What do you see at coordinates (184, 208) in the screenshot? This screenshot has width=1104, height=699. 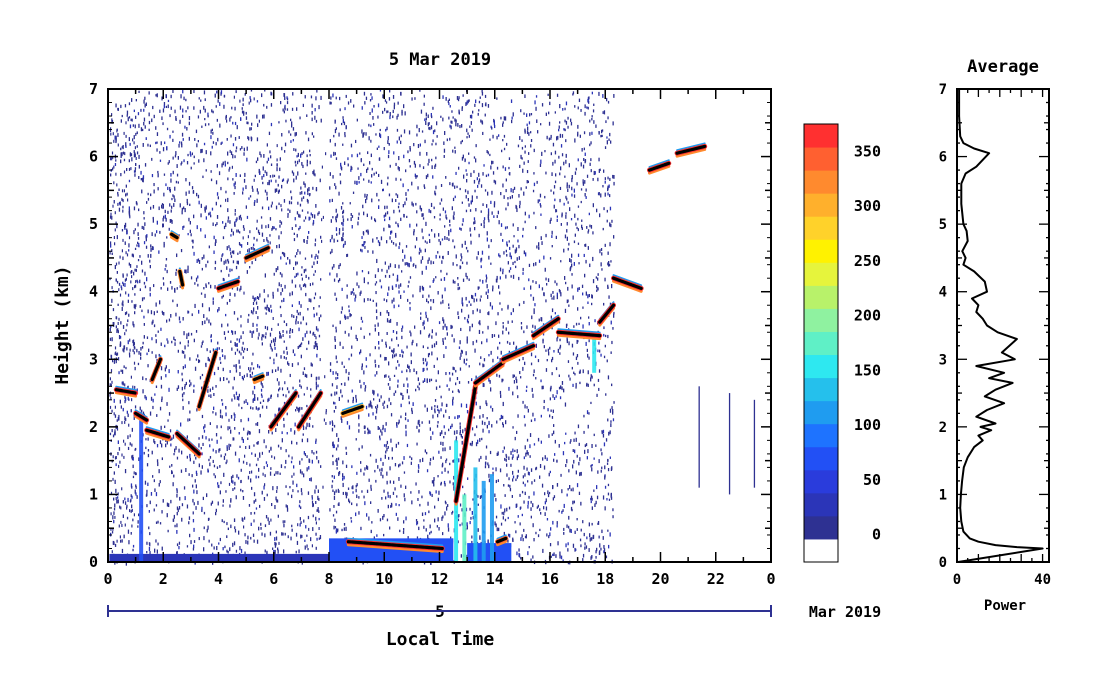 I see `noise-pixel-1904` at bounding box center [184, 208].